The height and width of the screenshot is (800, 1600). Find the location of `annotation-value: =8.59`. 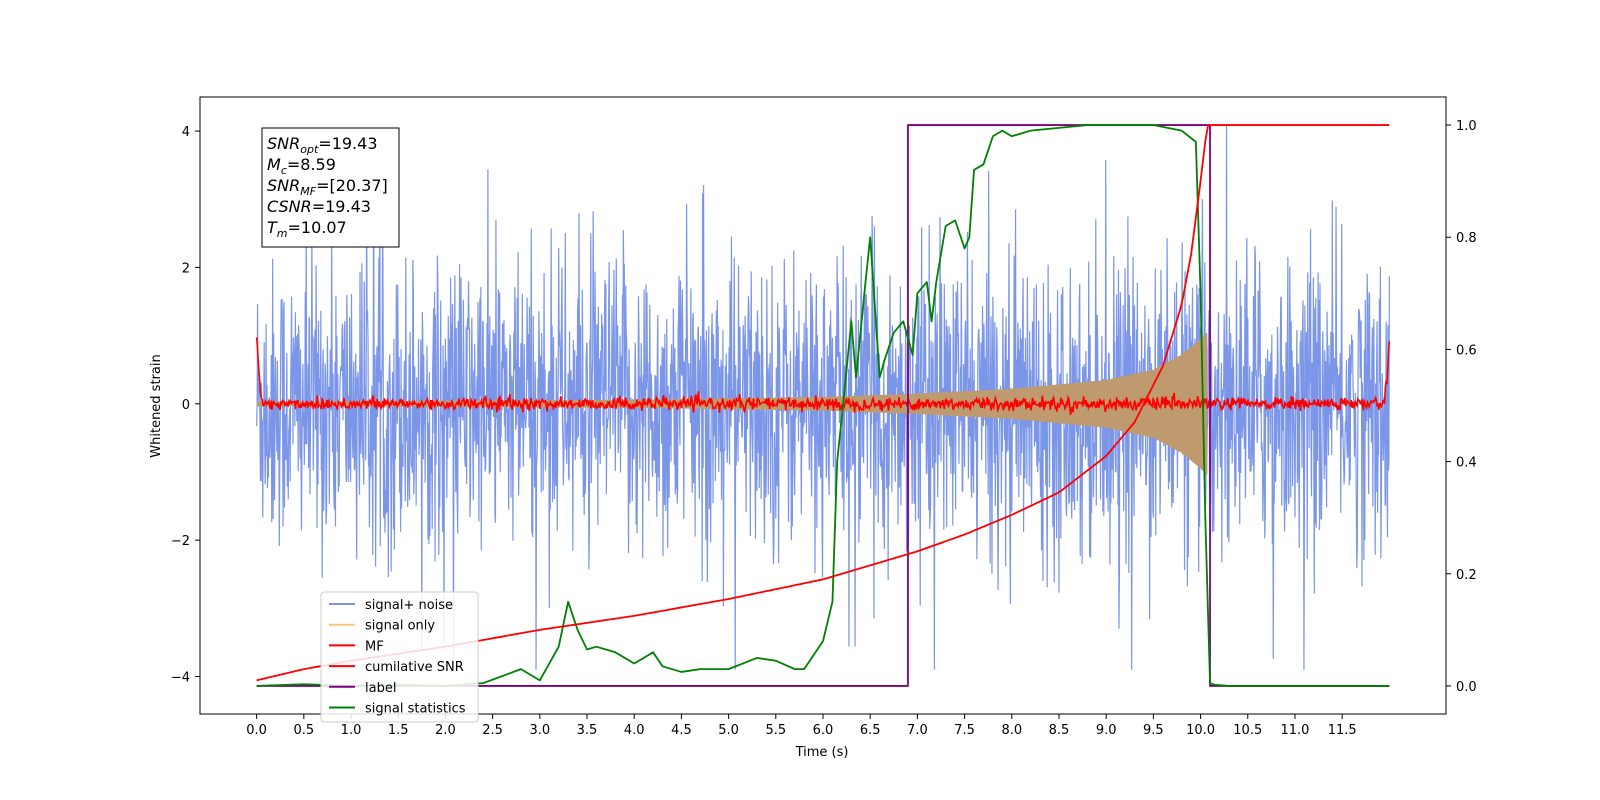

annotation-value: =8.59 is located at coordinates (311, 164).